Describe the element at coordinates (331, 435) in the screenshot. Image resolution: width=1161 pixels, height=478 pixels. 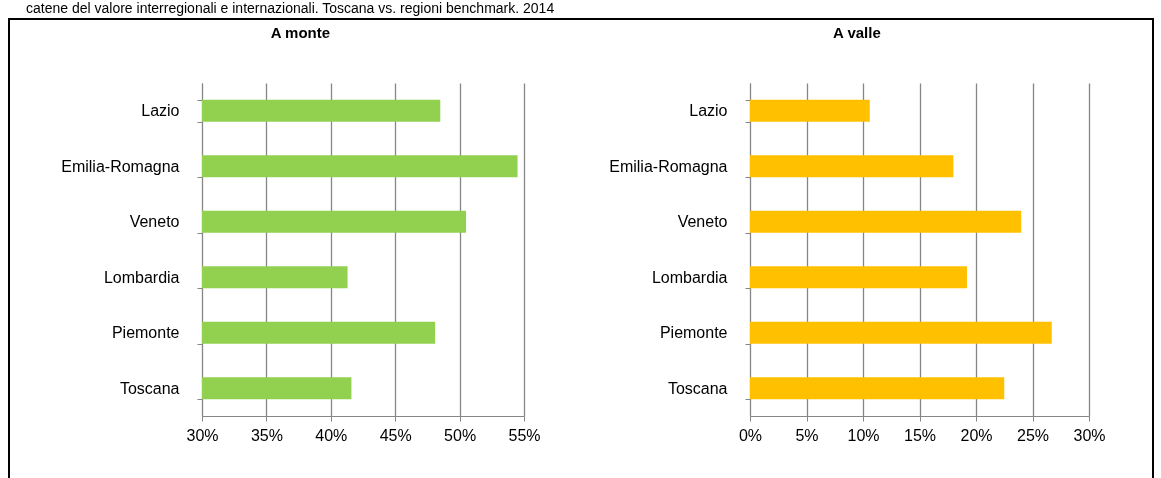
I see `x-tick-label: 40%` at that location.